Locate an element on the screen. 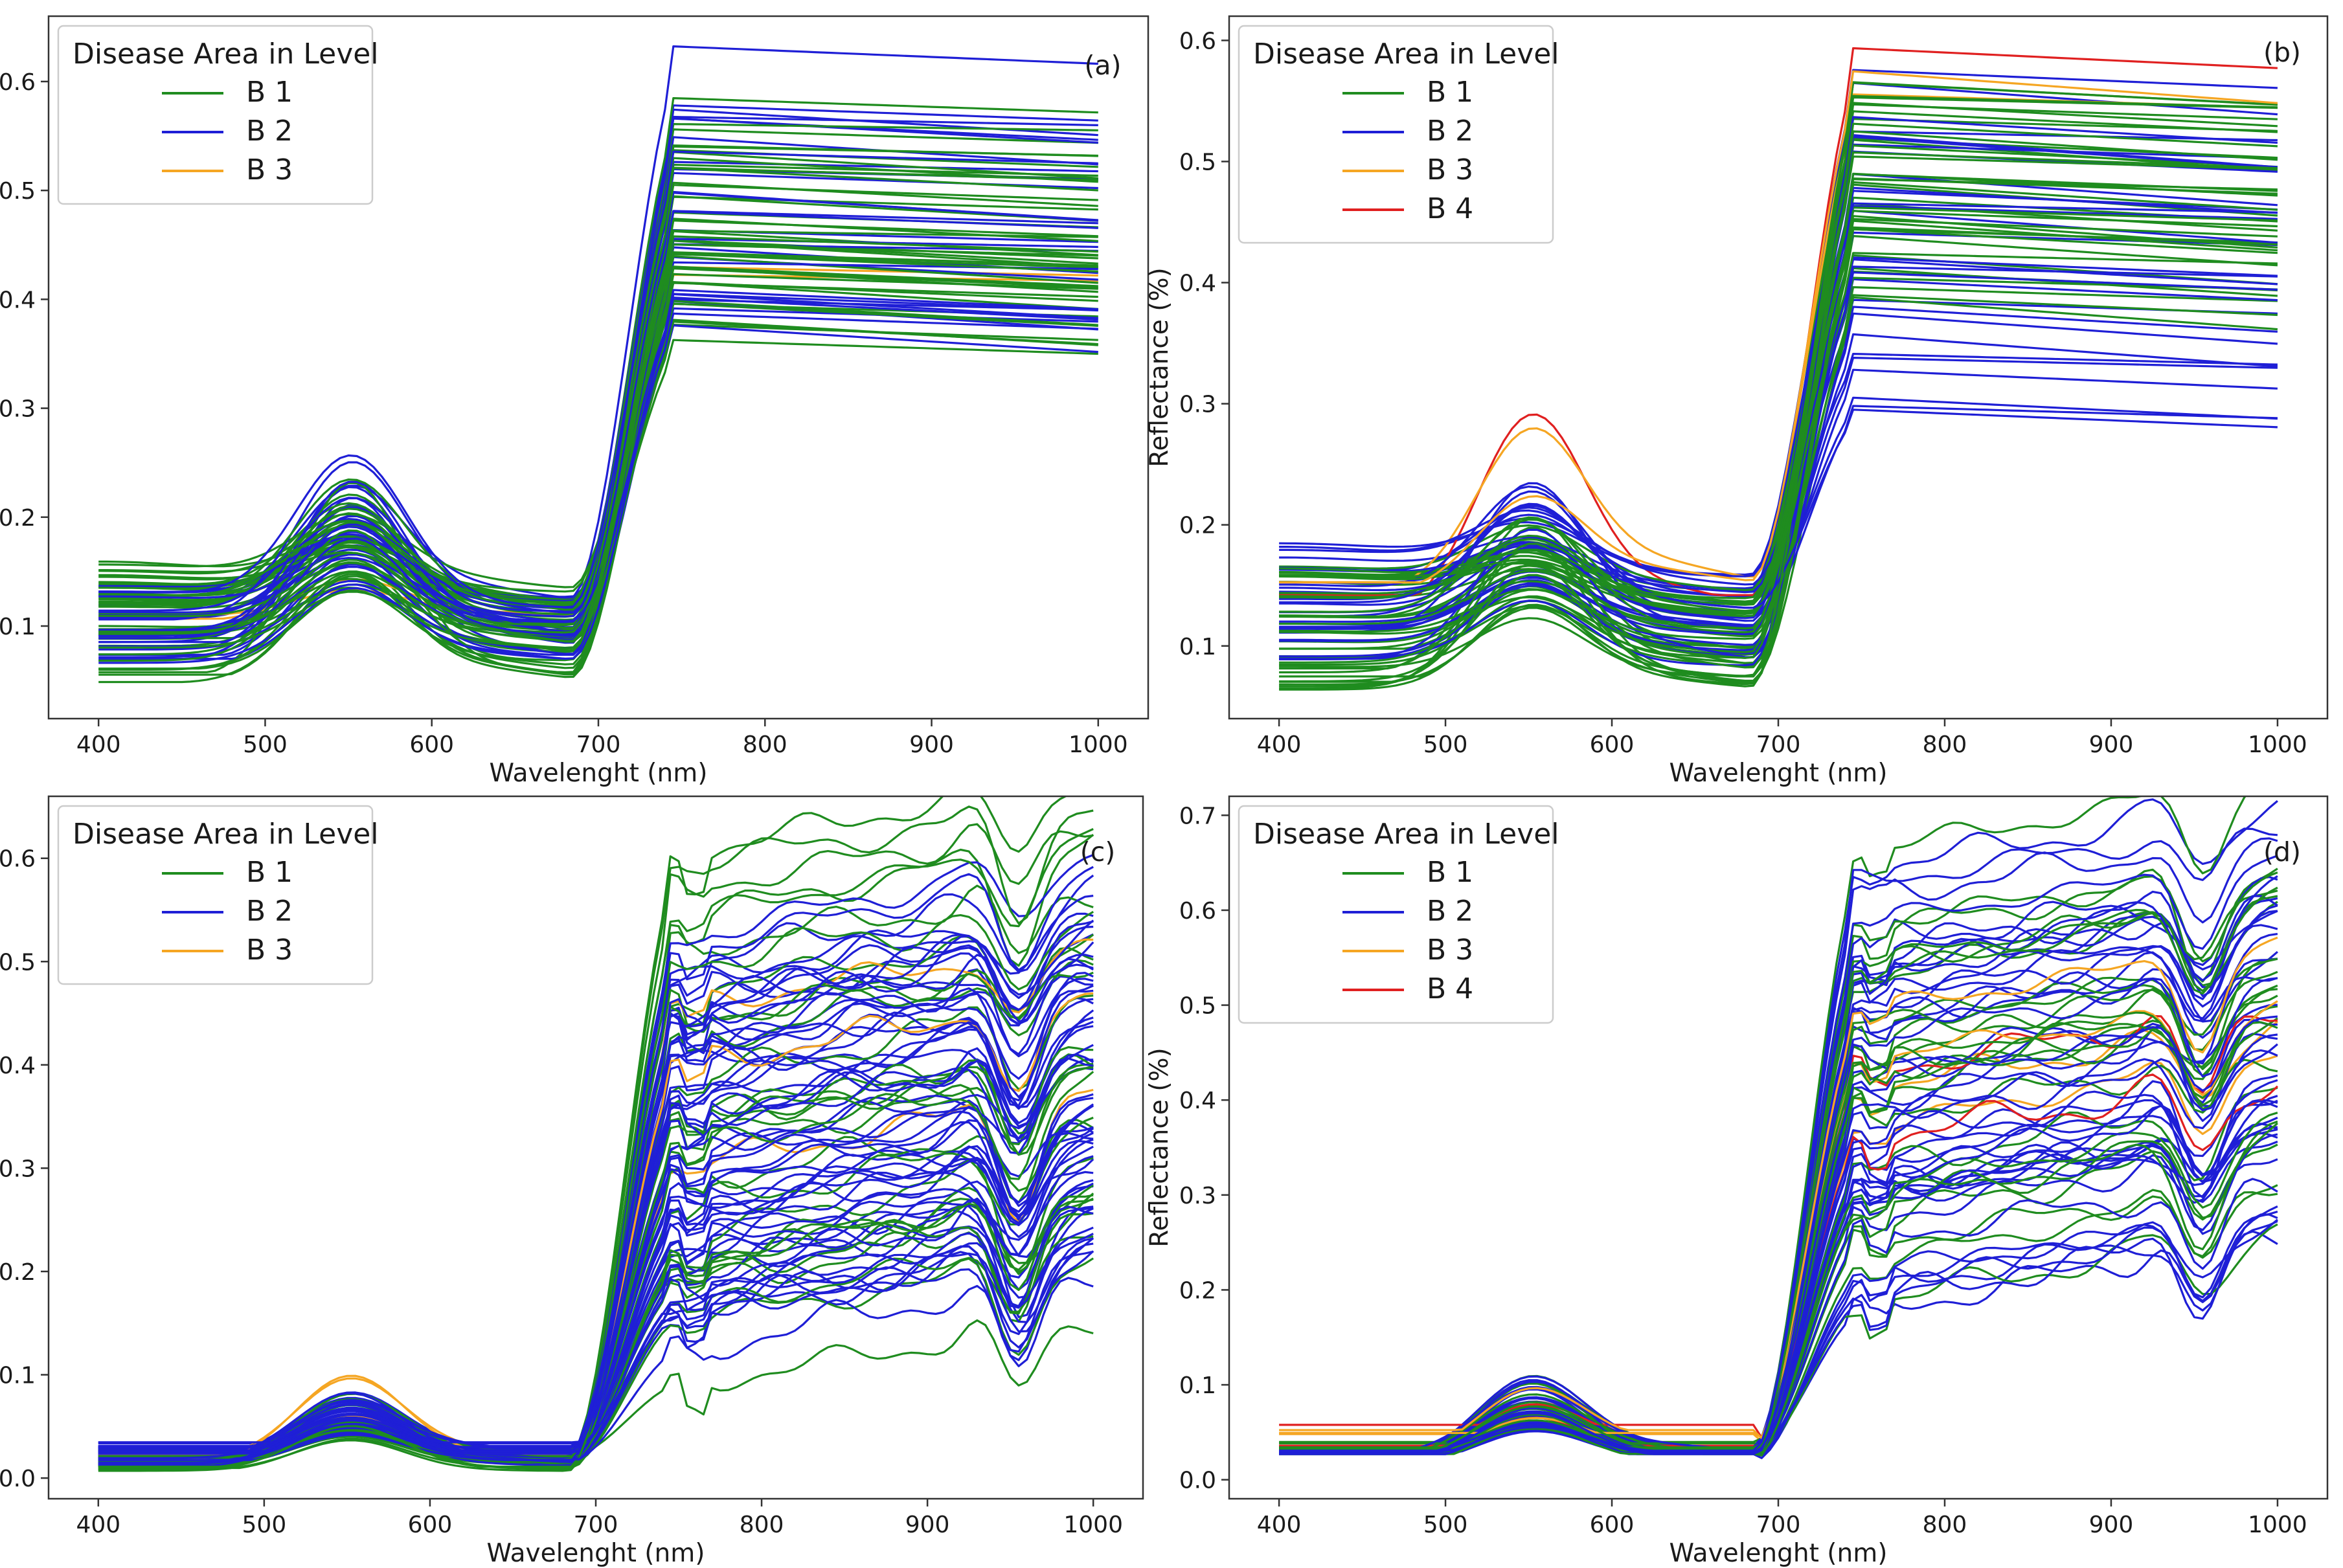  panel-label: (b) is located at coordinates (2282, 52).